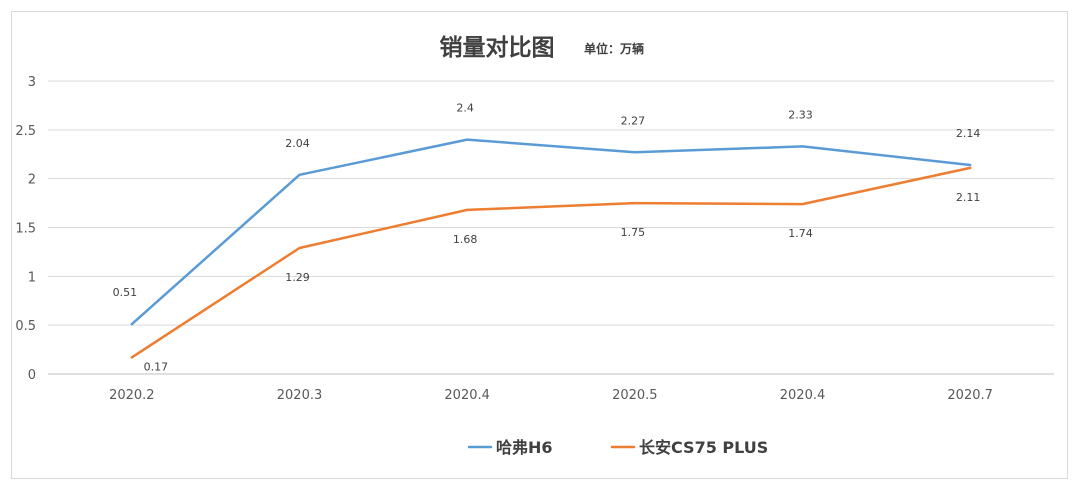 Image resolution: width=1080 pixels, height=500 pixels. What do you see at coordinates (465, 239) in the screenshot?
I see `data-label: 1.68` at bounding box center [465, 239].